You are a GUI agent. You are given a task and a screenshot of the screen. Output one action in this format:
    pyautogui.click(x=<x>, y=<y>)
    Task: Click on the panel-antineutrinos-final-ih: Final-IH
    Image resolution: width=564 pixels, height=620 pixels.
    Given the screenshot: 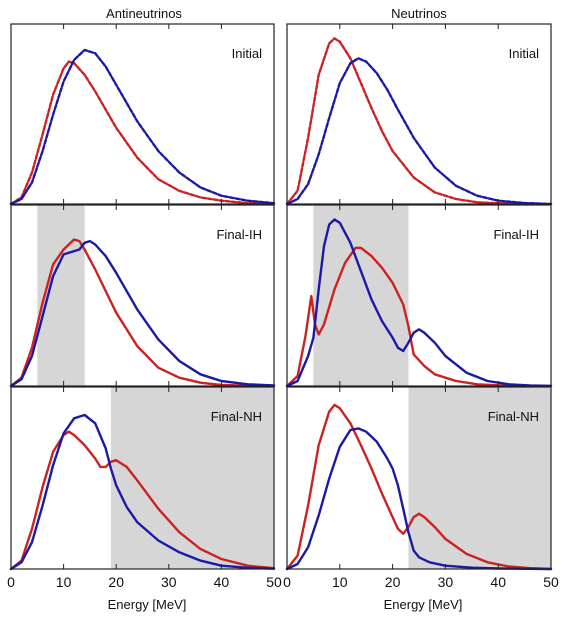 What is the action you would take?
    pyautogui.click(x=142, y=296)
    